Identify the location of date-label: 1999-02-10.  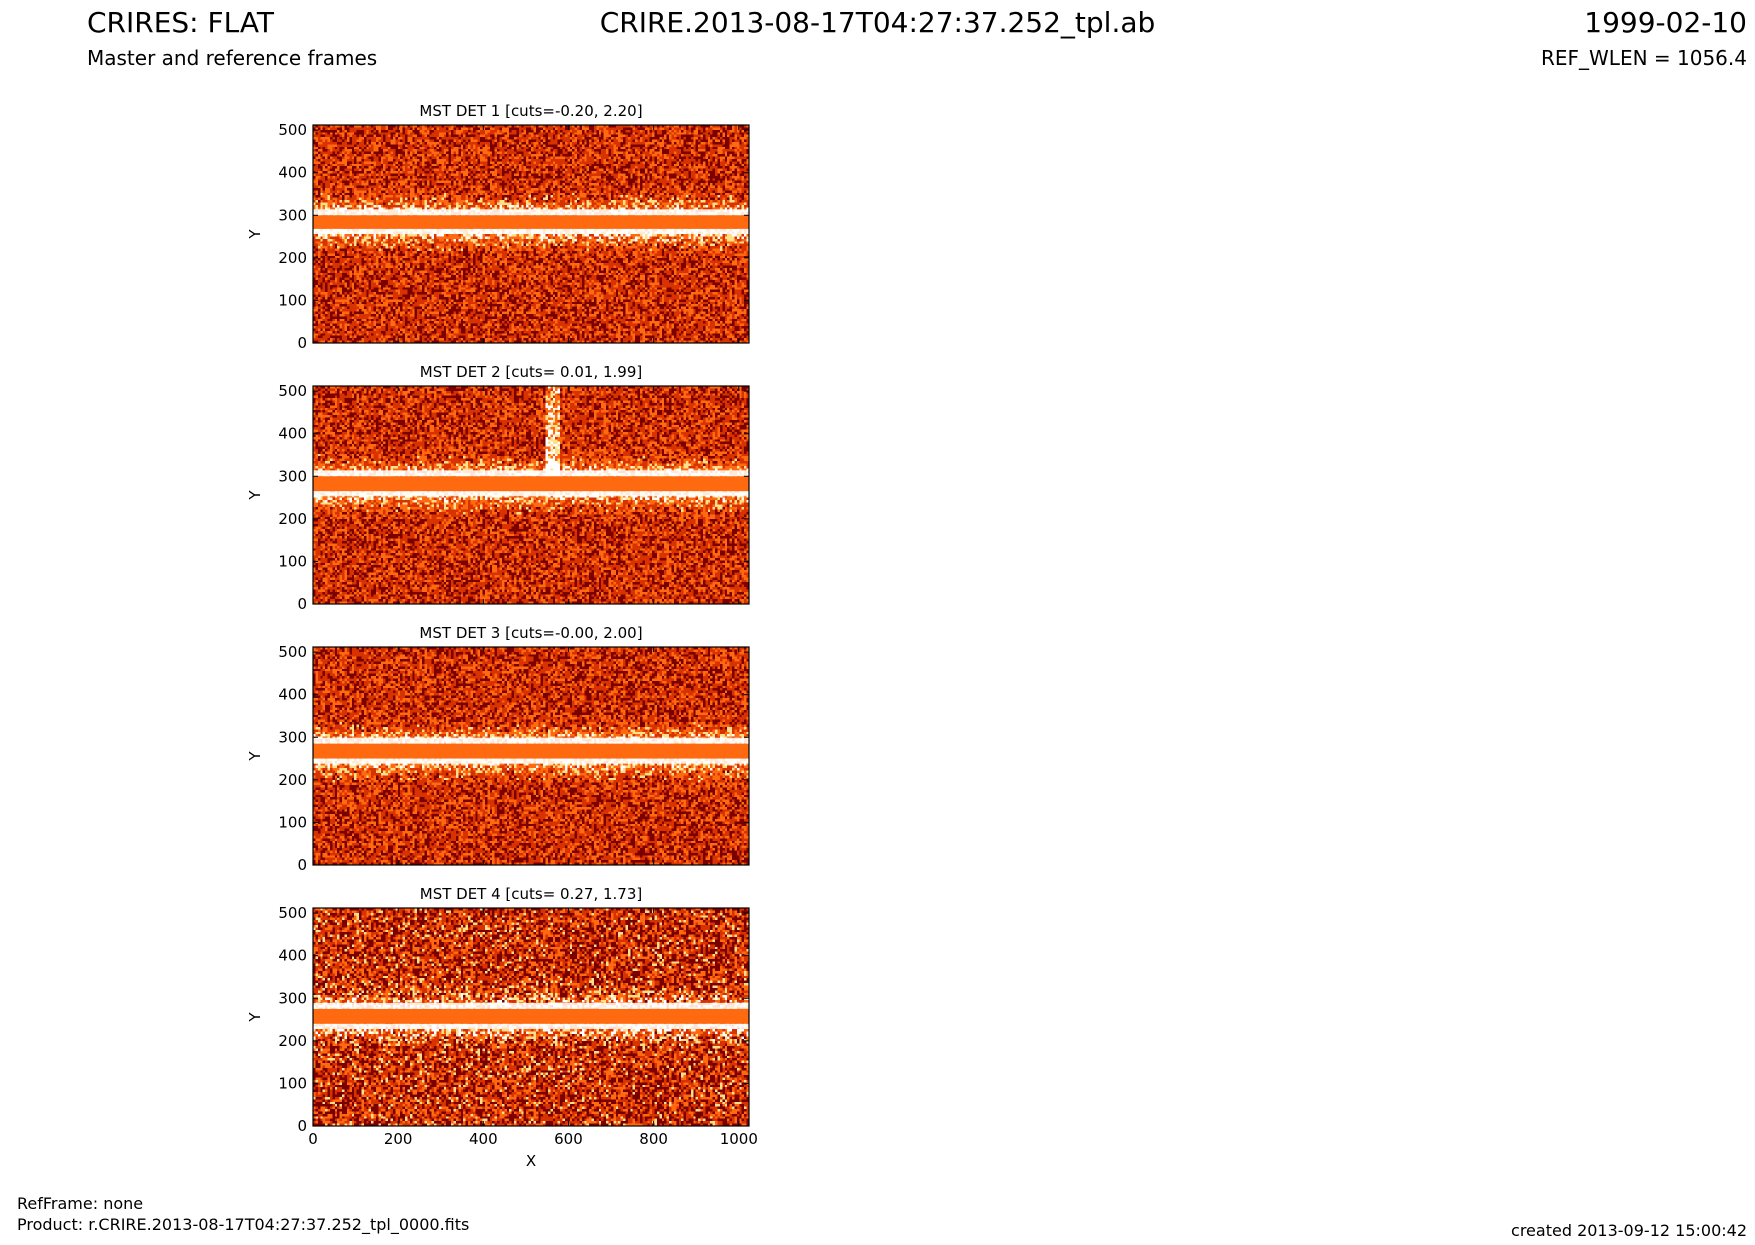
(1665, 22).